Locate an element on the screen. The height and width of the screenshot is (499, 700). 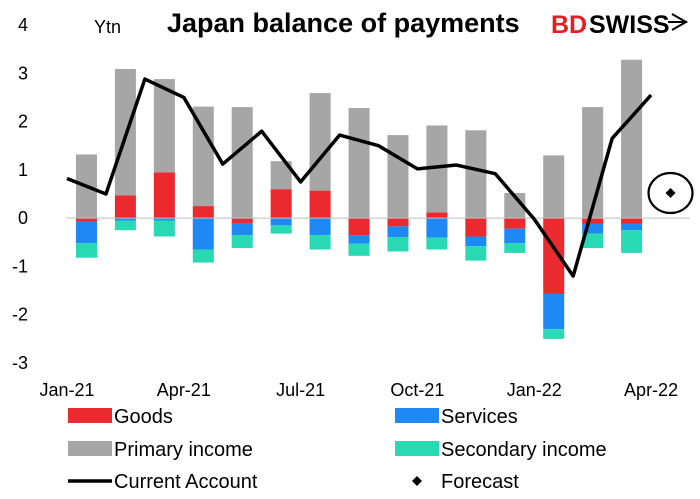
y-tick-label: 1 is located at coordinates (23, 170).